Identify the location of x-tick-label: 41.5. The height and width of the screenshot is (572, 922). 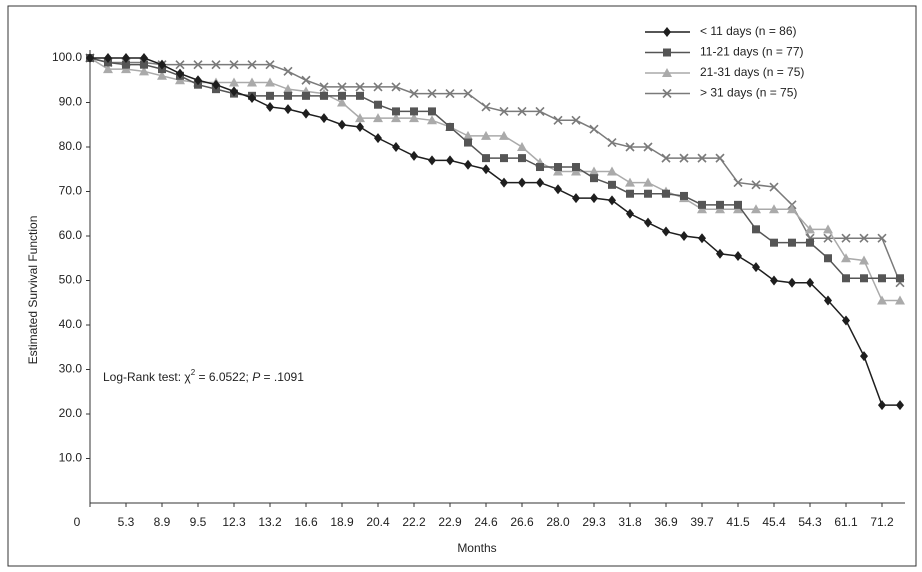
(738, 522).